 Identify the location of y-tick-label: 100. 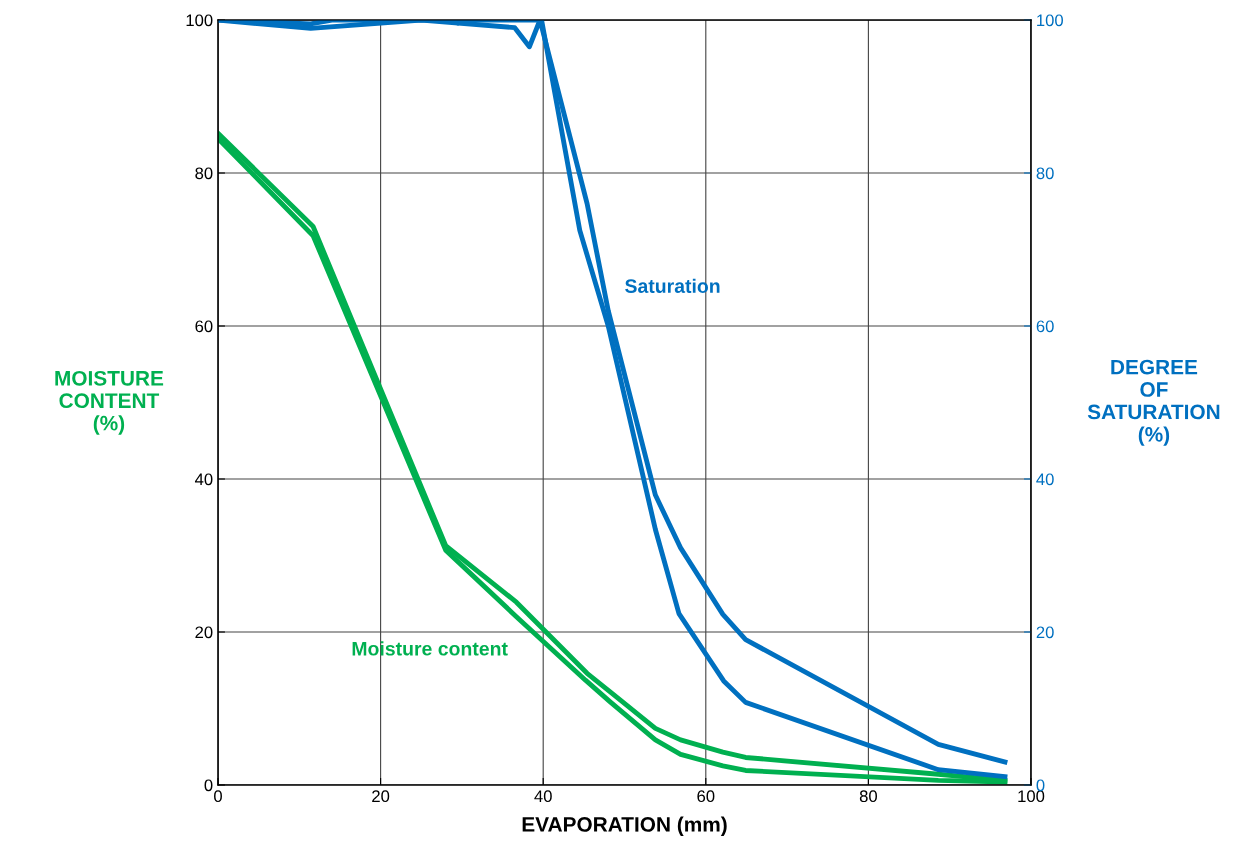
(199, 20).